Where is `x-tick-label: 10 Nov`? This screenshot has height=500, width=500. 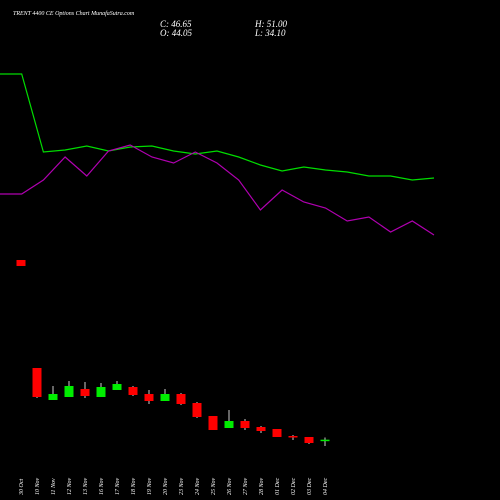
x-tick-label: 10 Nov is located at coordinates (38, 486).